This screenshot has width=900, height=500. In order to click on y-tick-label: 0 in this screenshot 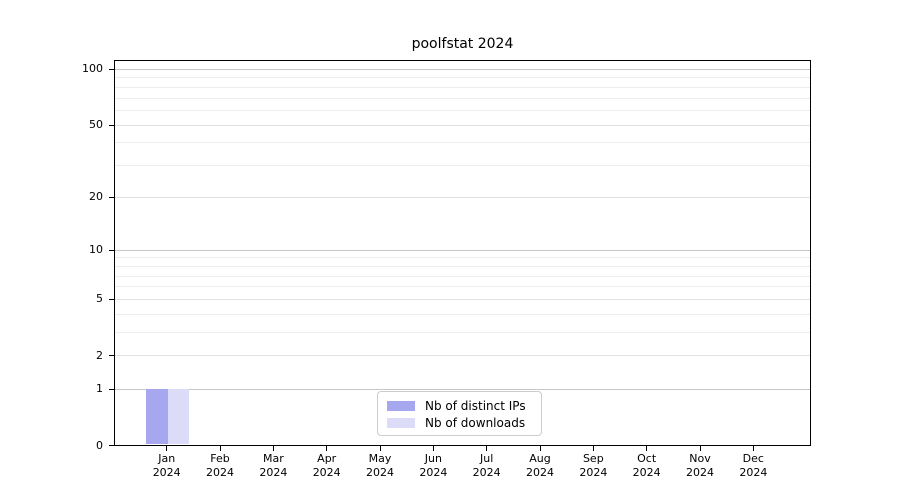, I will do `click(99, 445)`.